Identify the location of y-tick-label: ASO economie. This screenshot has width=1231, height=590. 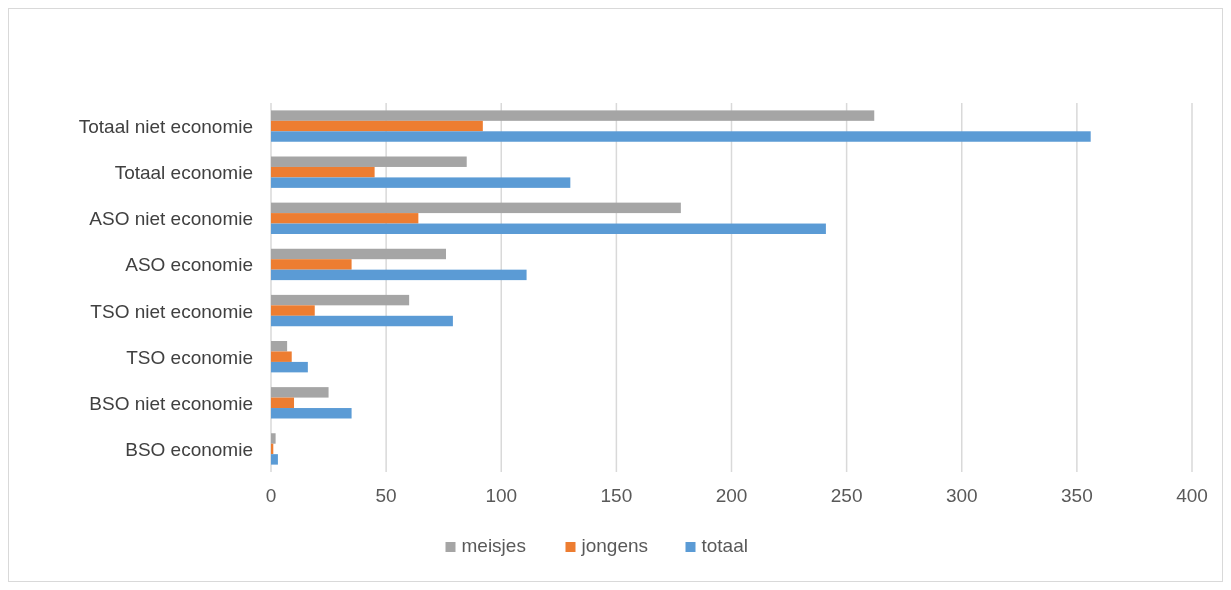
(189, 265).